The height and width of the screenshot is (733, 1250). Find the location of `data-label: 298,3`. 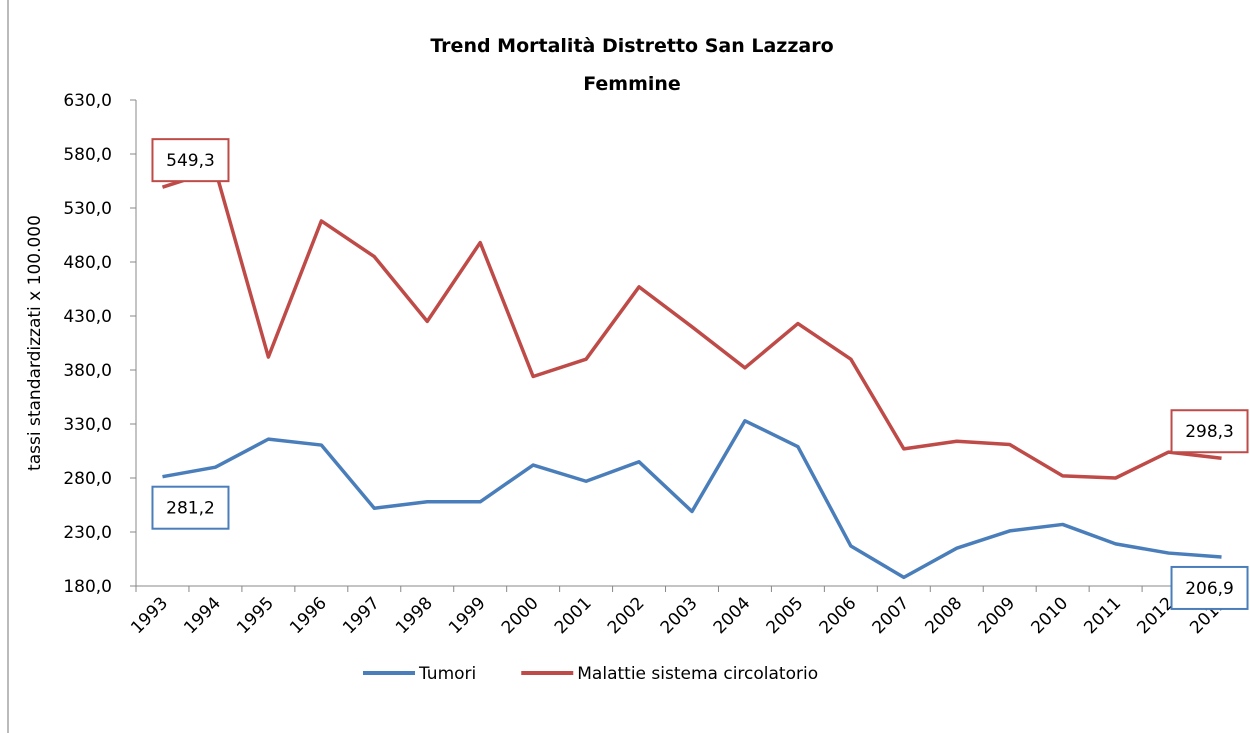

data-label: 298,3 is located at coordinates (1209, 432).